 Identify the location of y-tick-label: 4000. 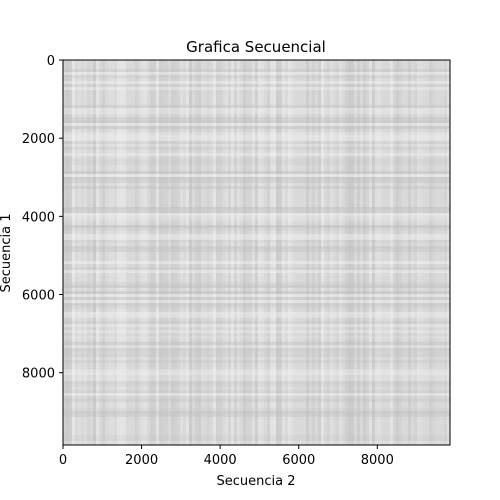
(38, 217).